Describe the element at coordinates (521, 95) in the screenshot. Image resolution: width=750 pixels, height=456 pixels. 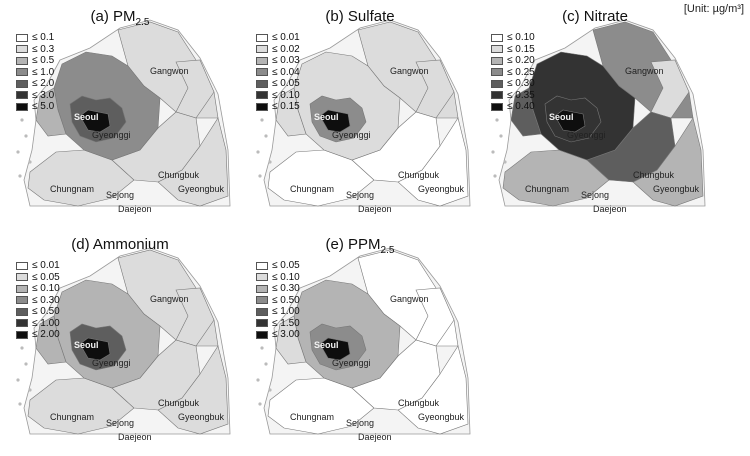
I see `legend-label: ≤ 0.35` at that location.